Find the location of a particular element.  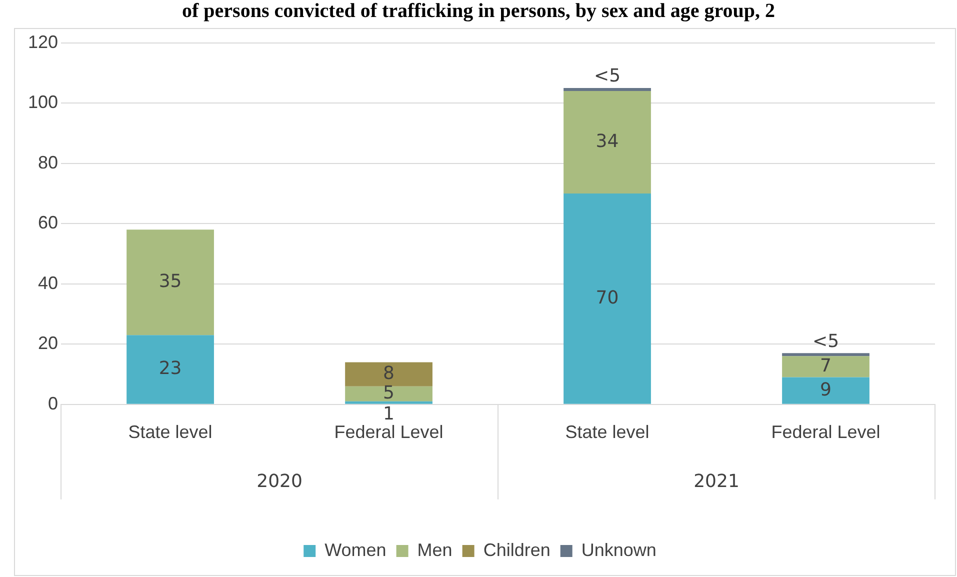

y-tick-label: 80 is located at coordinates (48, 162).